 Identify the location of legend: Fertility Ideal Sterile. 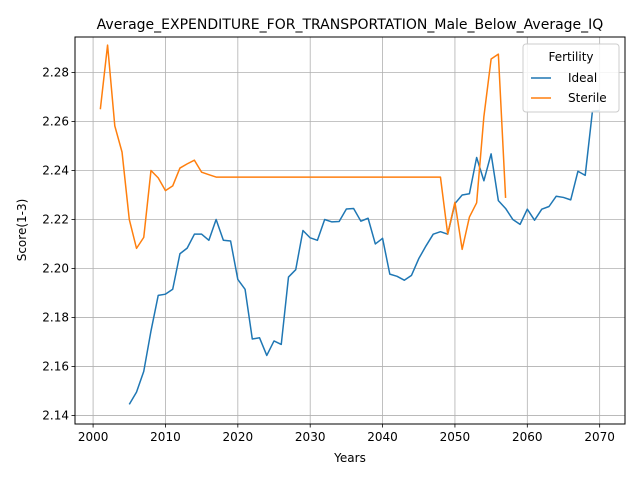
(571, 78).